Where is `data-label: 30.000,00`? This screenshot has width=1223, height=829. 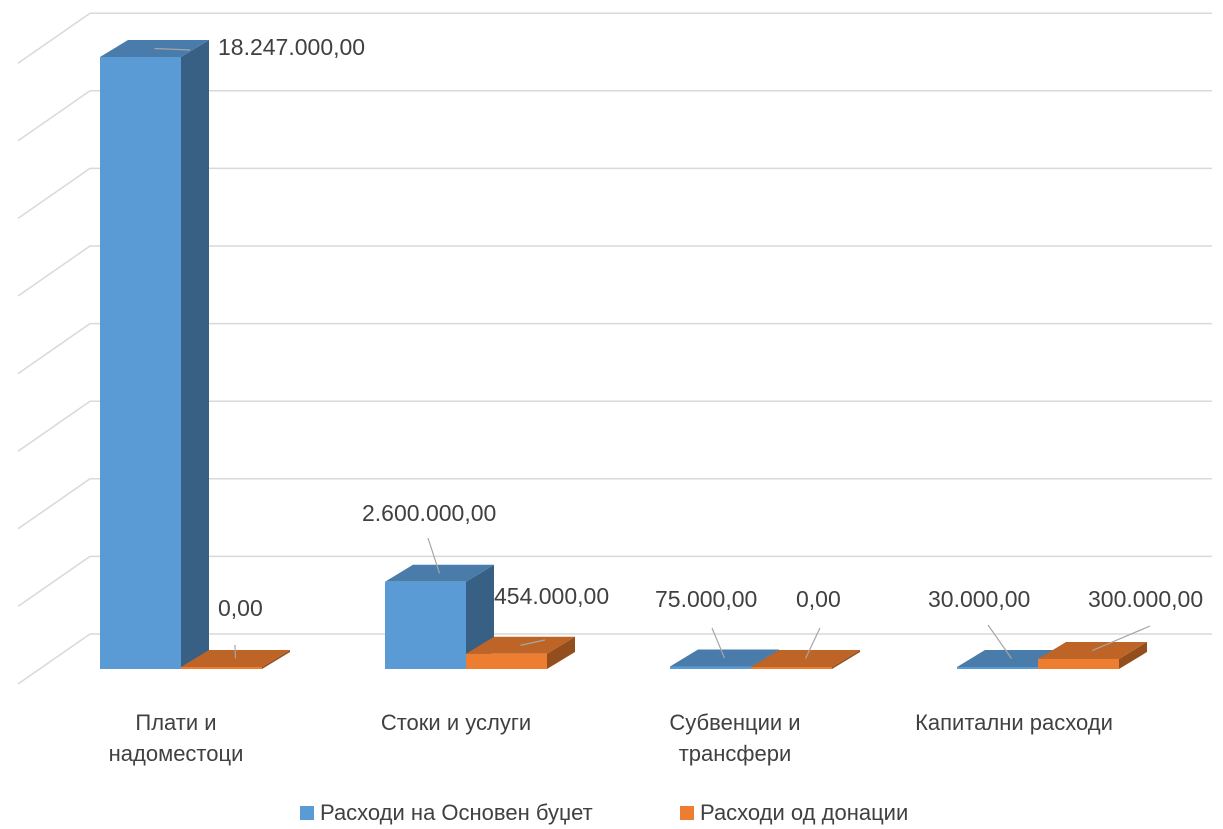
data-label: 30.000,00 is located at coordinates (979, 599).